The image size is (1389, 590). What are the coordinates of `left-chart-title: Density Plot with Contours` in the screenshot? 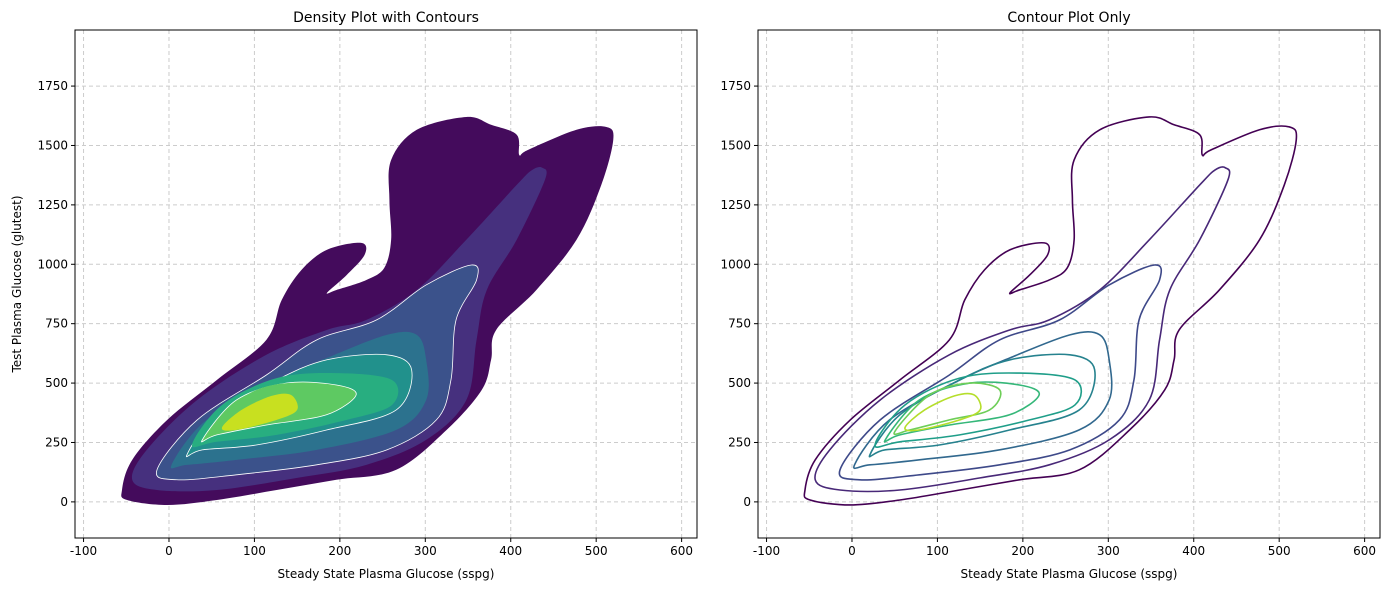 It's located at (386, 18).